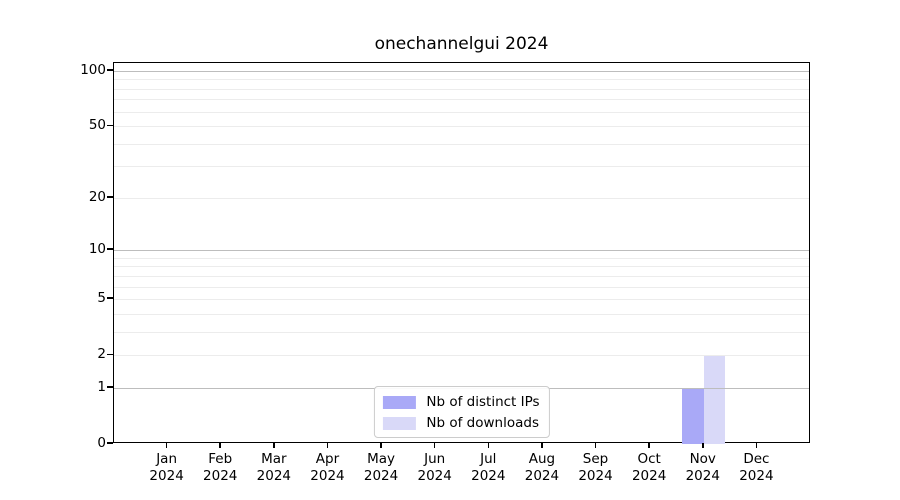  What do you see at coordinates (399, 402) in the screenshot?
I see `legend-swatch-distinct-ips` at bounding box center [399, 402].